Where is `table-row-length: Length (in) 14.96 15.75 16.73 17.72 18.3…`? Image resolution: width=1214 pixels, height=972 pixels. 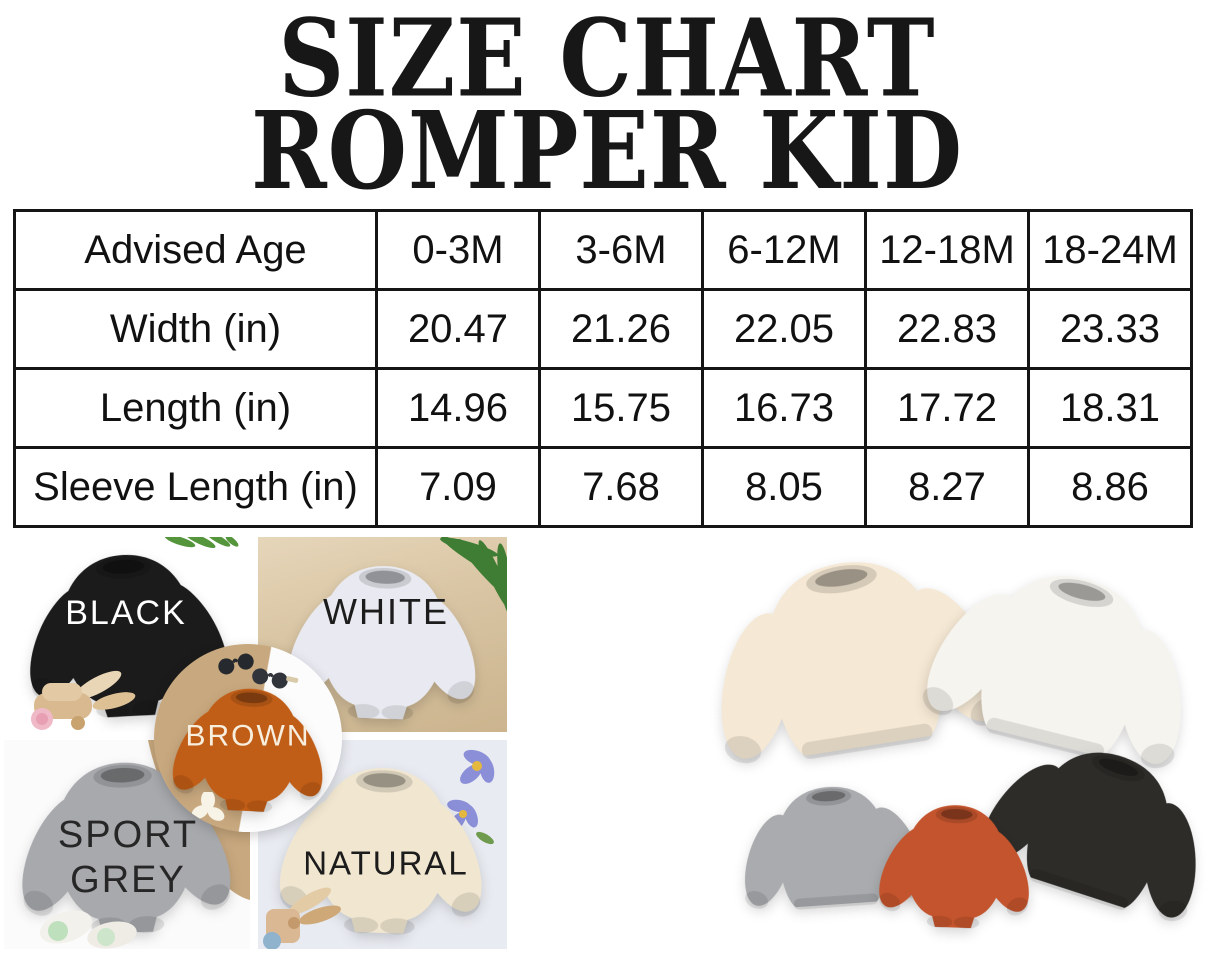 table-row-length: Length (in) 14.96 15.75 16.73 17.72 18.3… is located at coordinates (603, 408).